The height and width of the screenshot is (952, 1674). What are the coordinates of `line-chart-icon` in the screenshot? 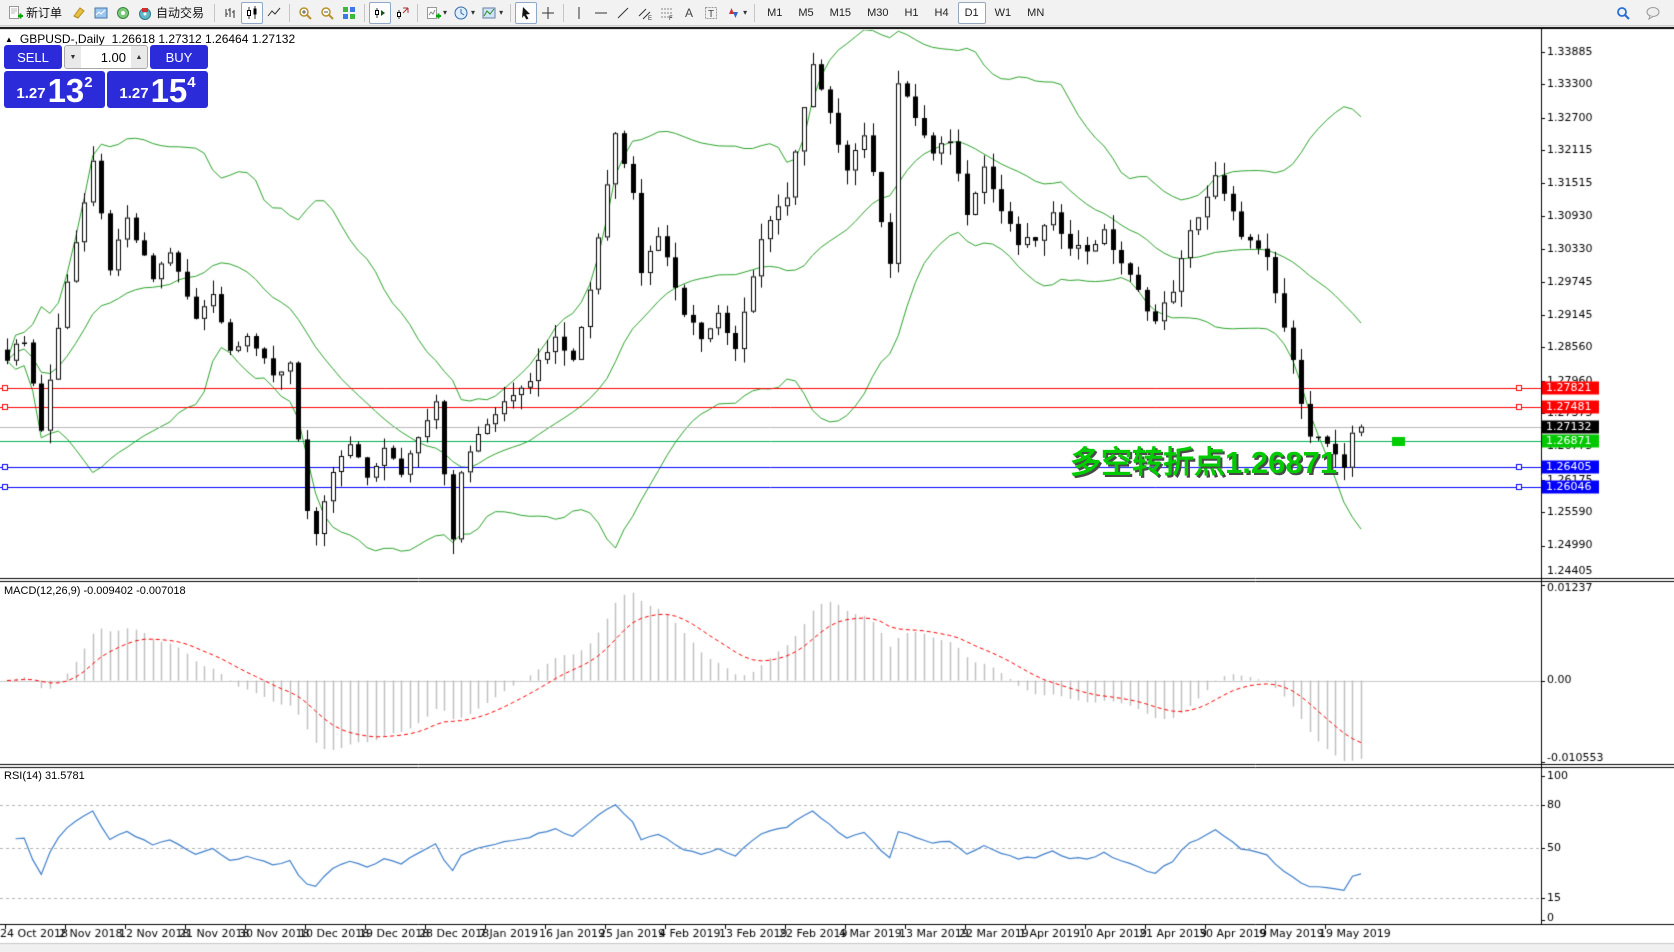 It's located at (274, 13).